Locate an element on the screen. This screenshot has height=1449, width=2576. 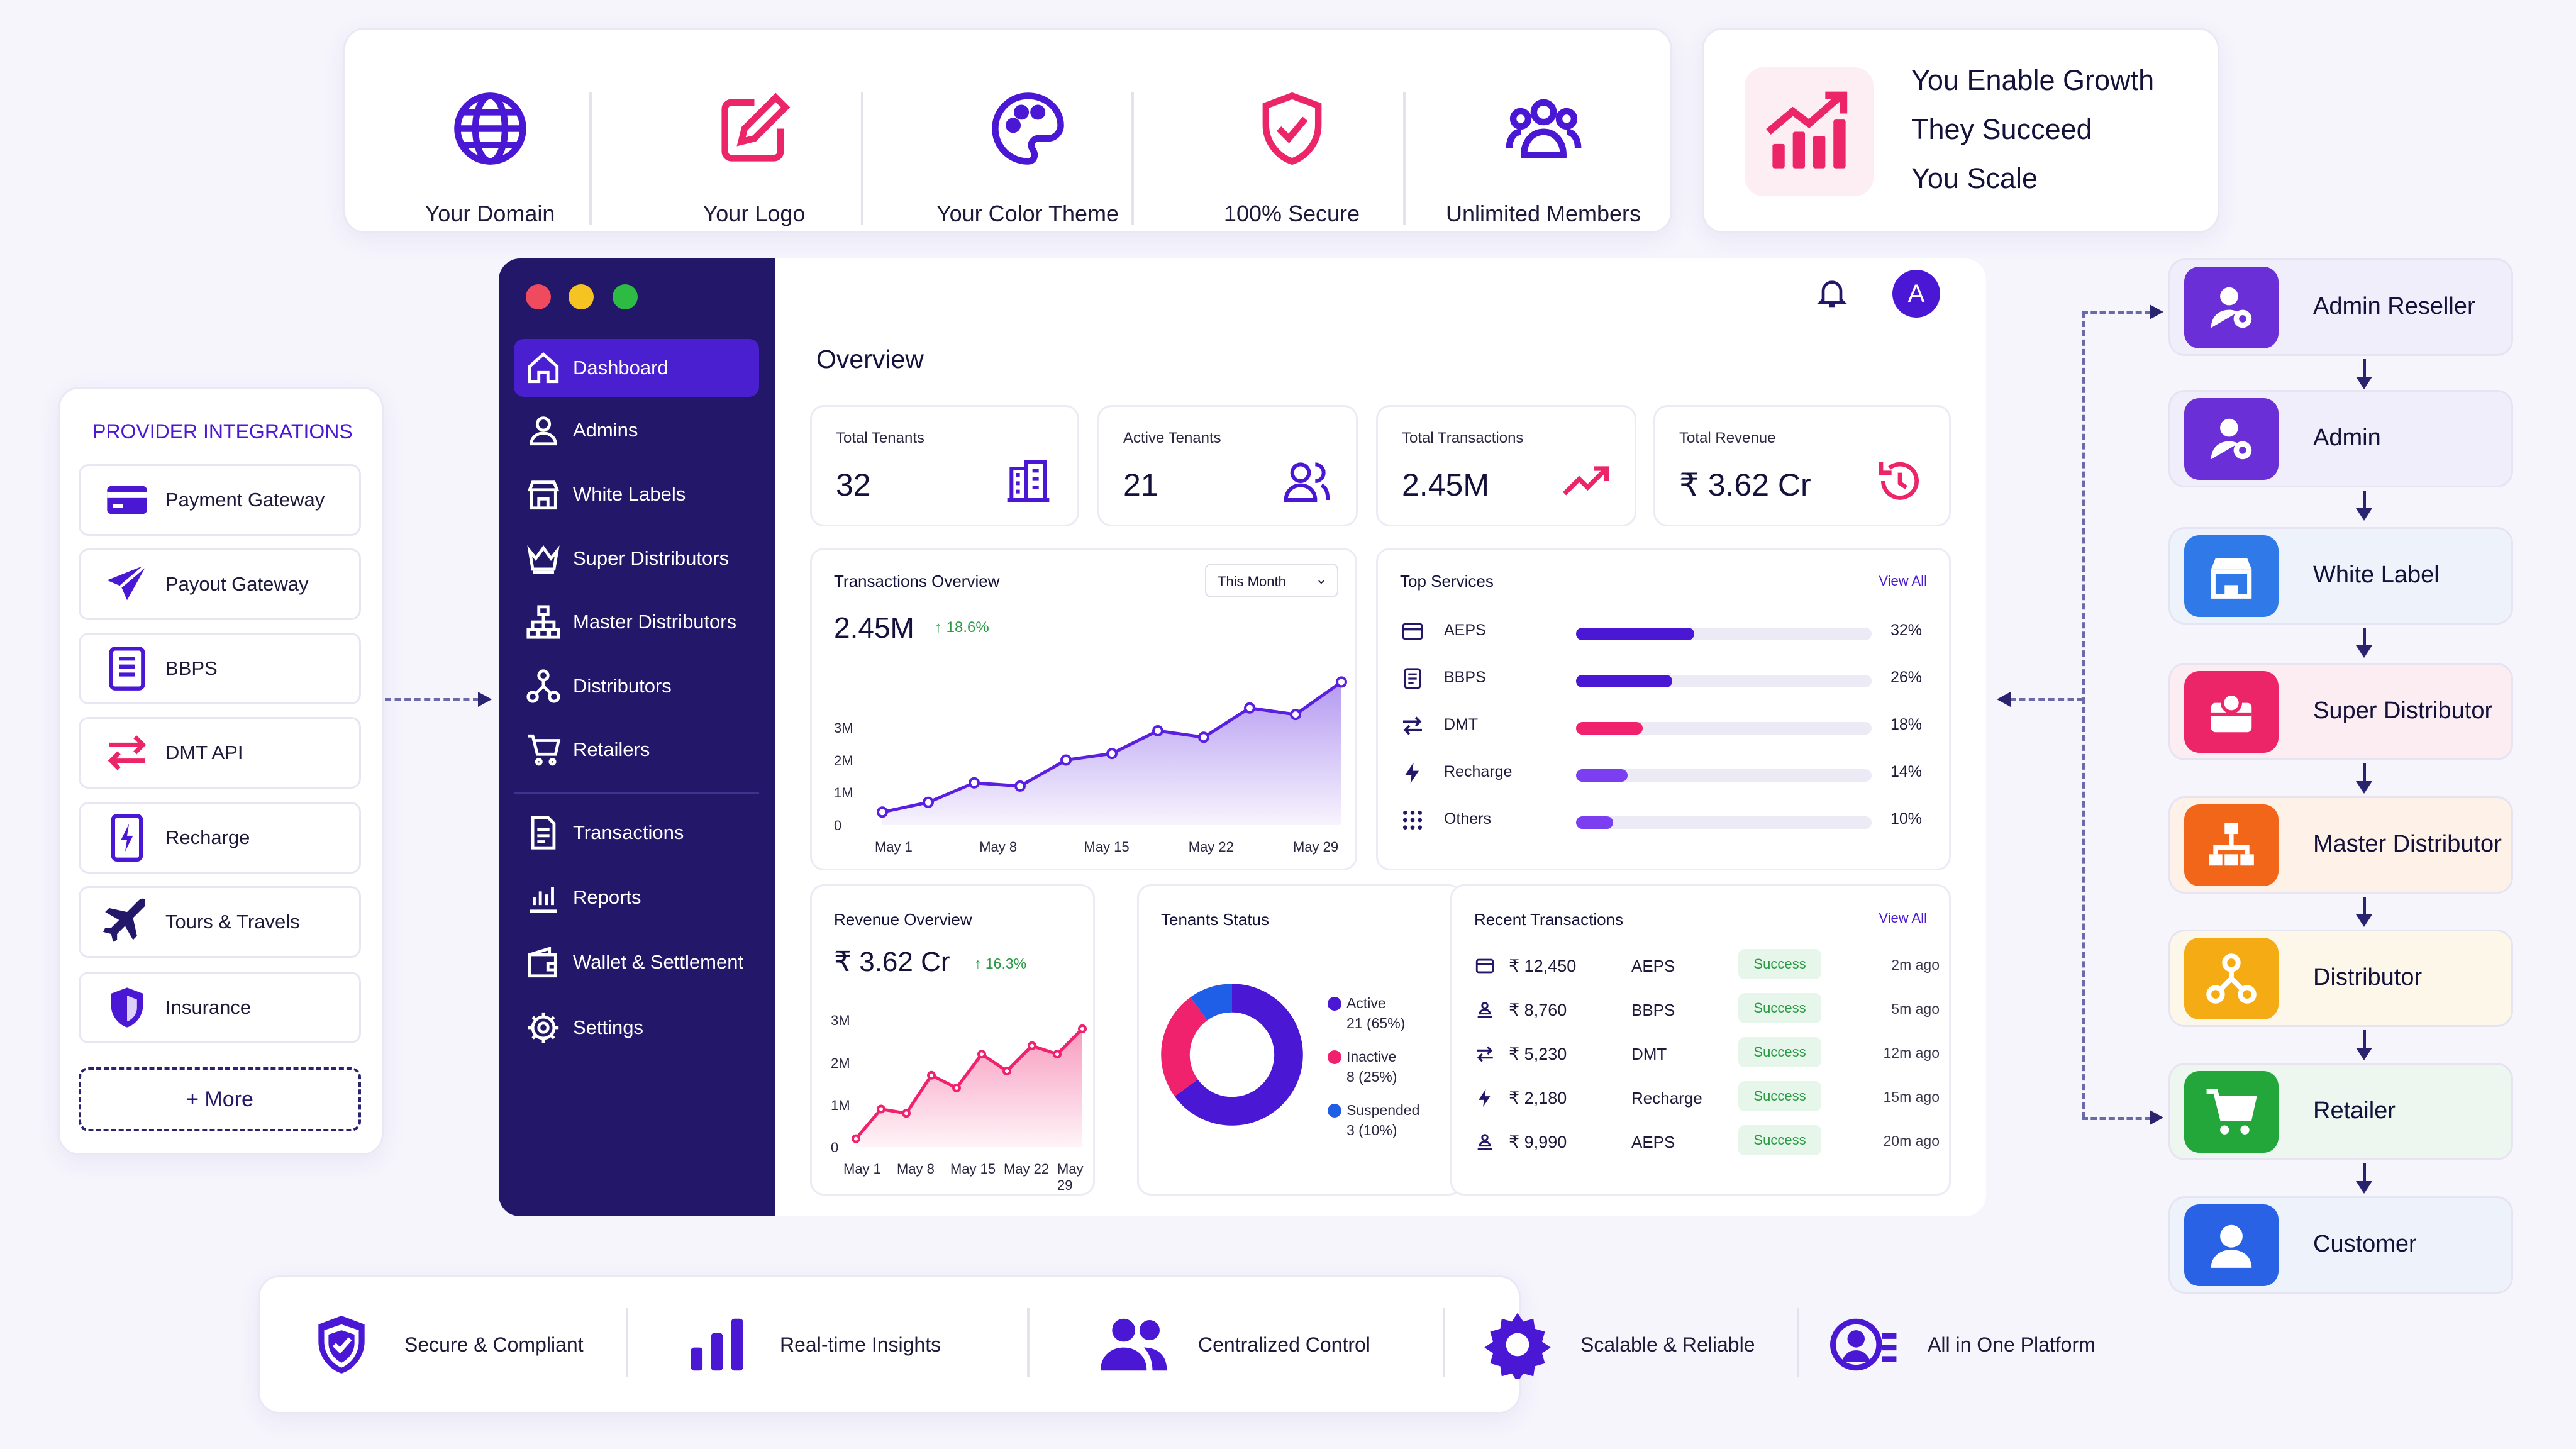
provider-tours-travels: Tours & Travels is located at coordinates (220, 922).